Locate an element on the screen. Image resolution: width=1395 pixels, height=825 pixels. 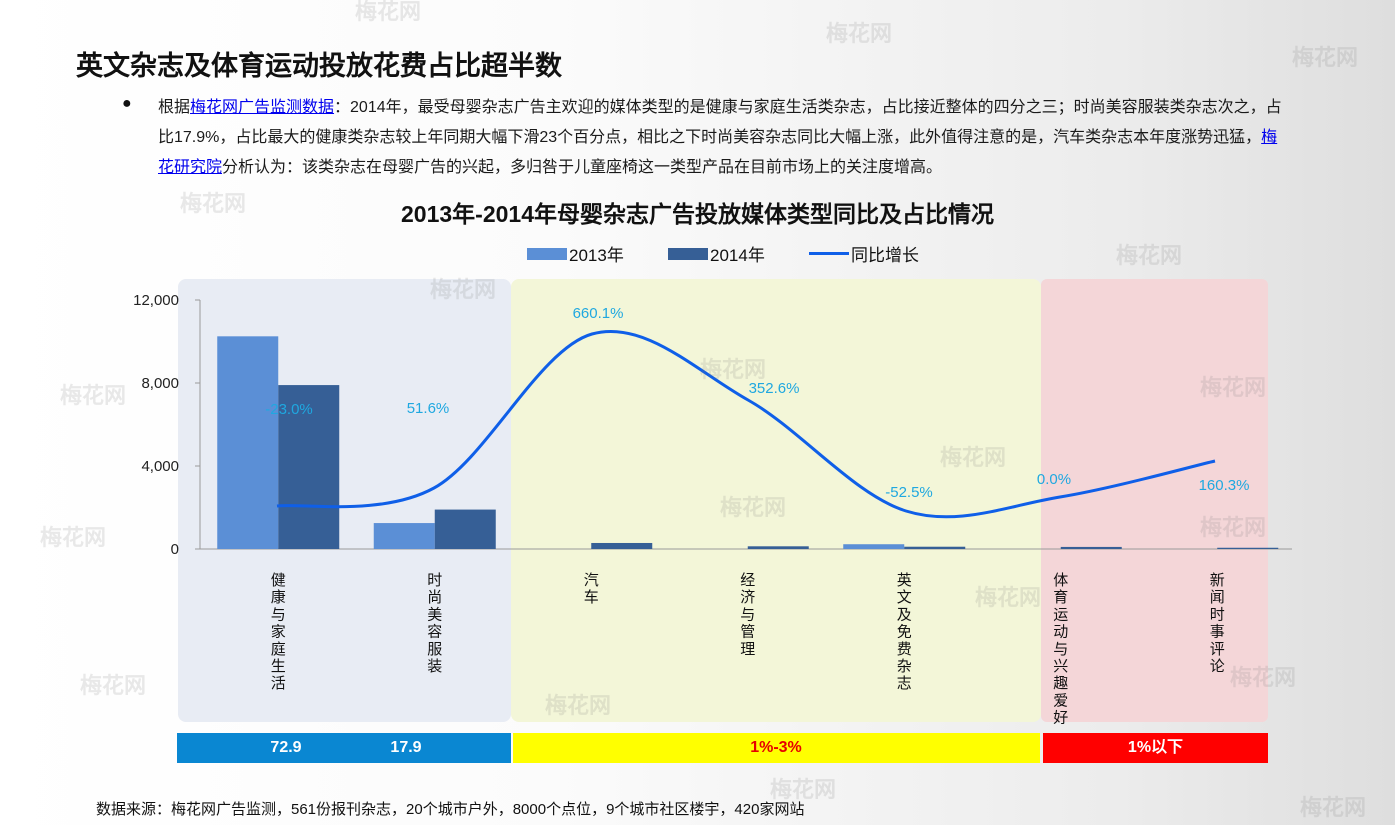
x-category-label-char: 管 is located at coordinates (747, 632).